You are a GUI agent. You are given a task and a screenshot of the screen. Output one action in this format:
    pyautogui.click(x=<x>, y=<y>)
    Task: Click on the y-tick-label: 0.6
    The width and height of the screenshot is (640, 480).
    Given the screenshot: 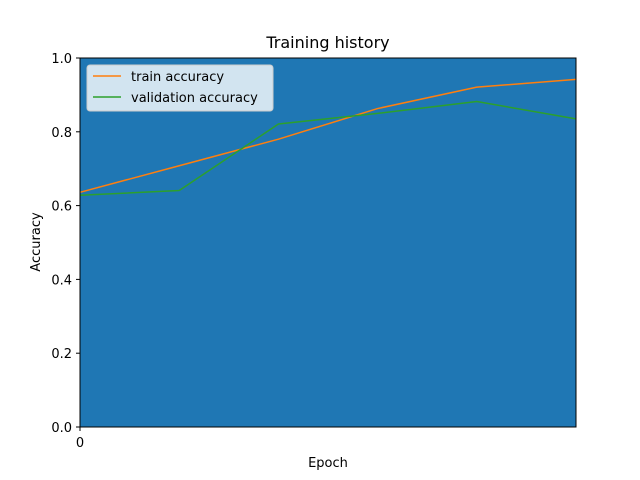 What is the action you would take?
    pyautogui.click(x=61, y=207)
    